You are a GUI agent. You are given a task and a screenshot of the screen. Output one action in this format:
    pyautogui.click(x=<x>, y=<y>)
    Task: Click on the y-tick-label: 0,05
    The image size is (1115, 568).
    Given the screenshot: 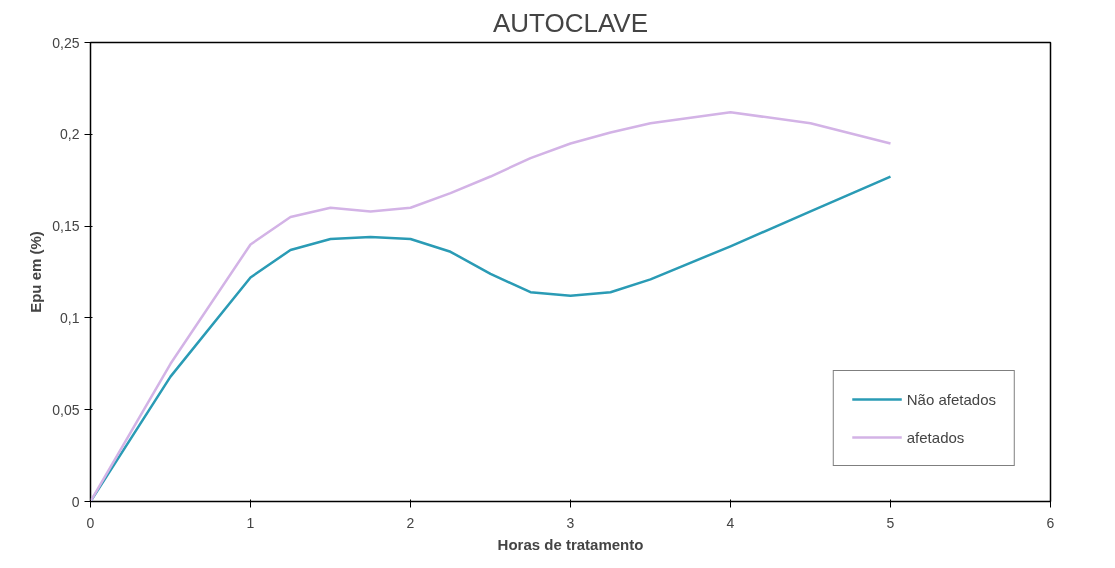 What is the action you would take?
    pyautogui.click(x=66, y=409)
    